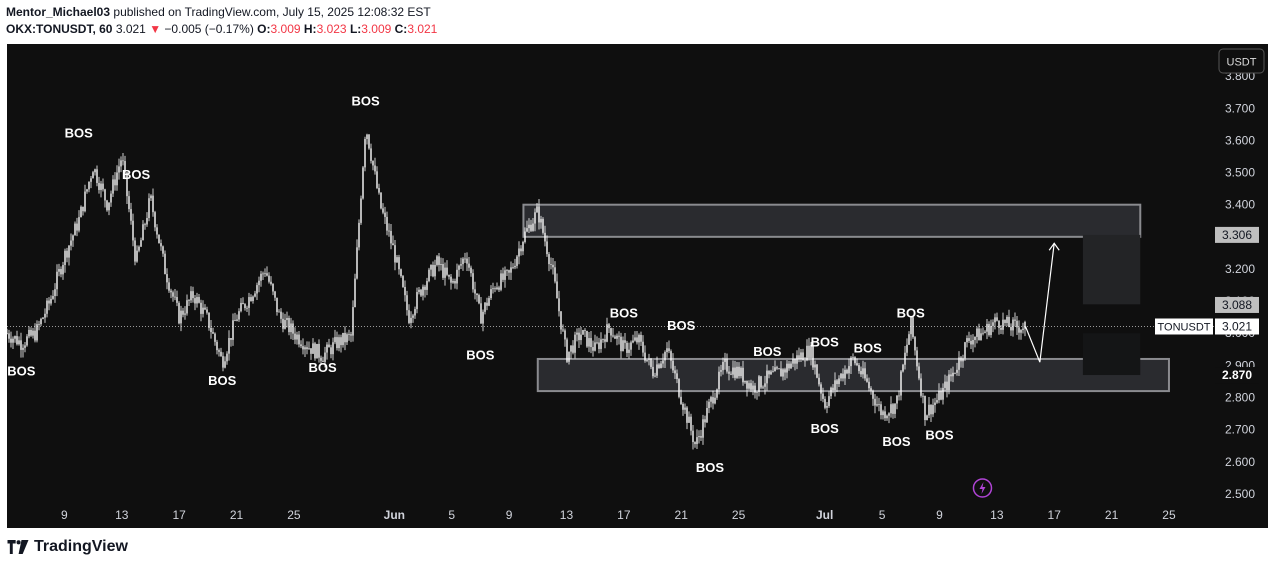 This screenshot has height=565, width=1275. I want to click on author-name: Mentor_Michael03, so click(58, 12).